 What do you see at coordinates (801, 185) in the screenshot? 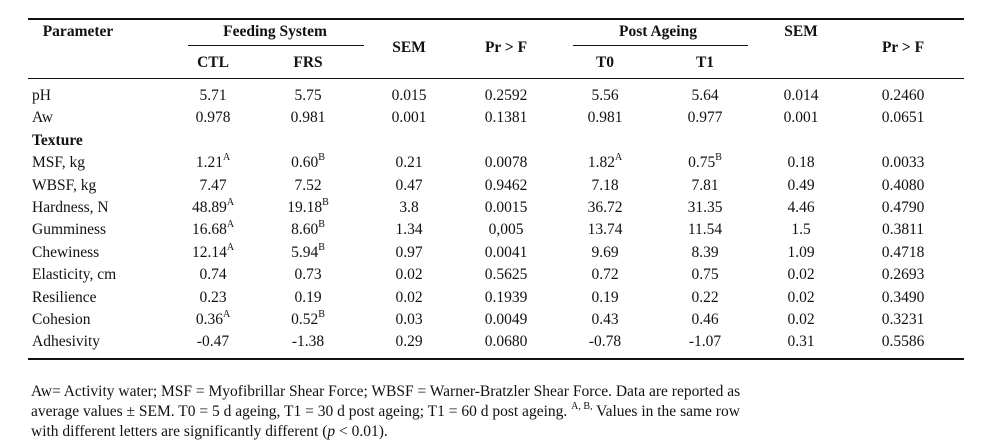
I see `cell-value: 0.49` at bounding box center [801, 185].